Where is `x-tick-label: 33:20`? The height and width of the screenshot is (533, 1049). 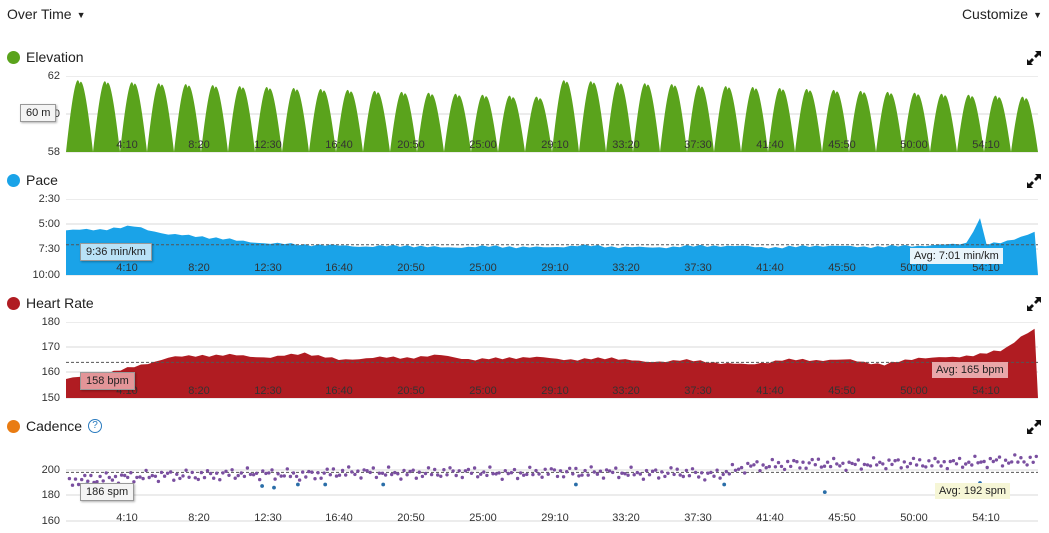
x-tick-label: 33:20 is located at coordinates (626, 145).